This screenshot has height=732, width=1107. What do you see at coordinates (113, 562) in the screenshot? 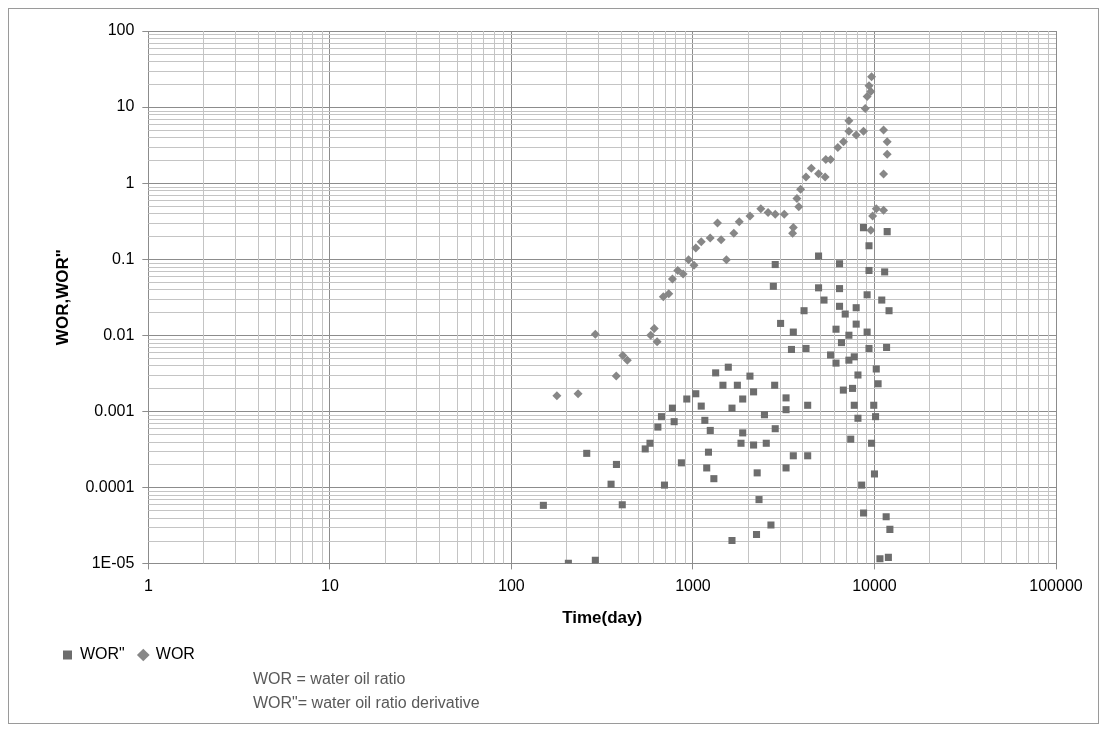
I see `y-tick-label: 1E-05` at bounding box center [113, 562].